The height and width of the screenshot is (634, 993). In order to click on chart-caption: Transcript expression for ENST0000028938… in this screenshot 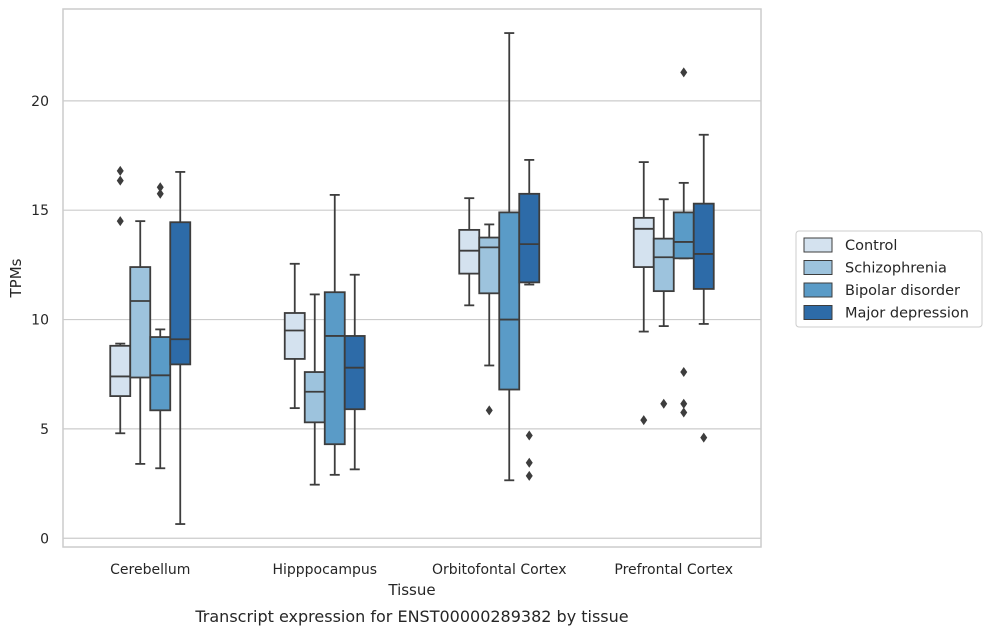, I will do `click(411, 616)`.